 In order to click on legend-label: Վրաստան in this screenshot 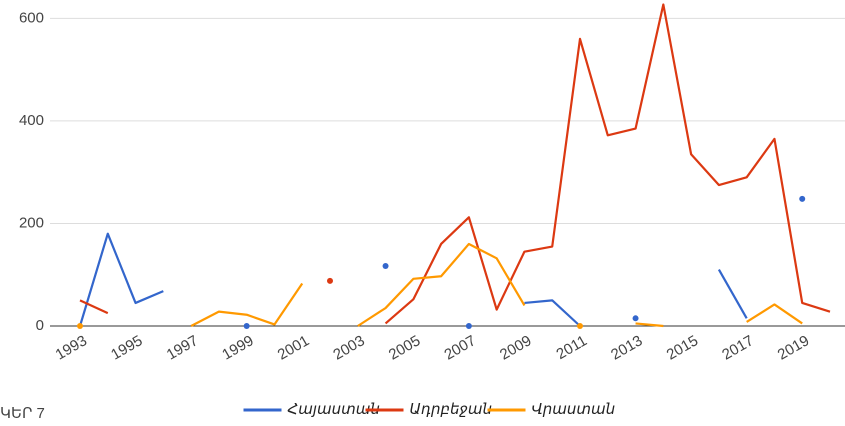, I will do `click(574, 409)`.